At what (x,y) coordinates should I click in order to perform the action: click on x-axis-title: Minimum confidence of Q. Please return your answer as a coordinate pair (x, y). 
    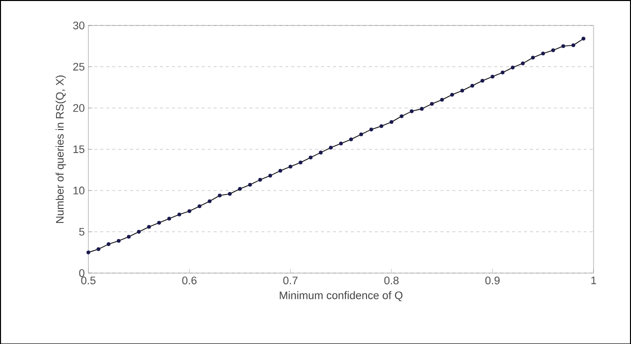
    Looking at the image, I should click on (341, 295).